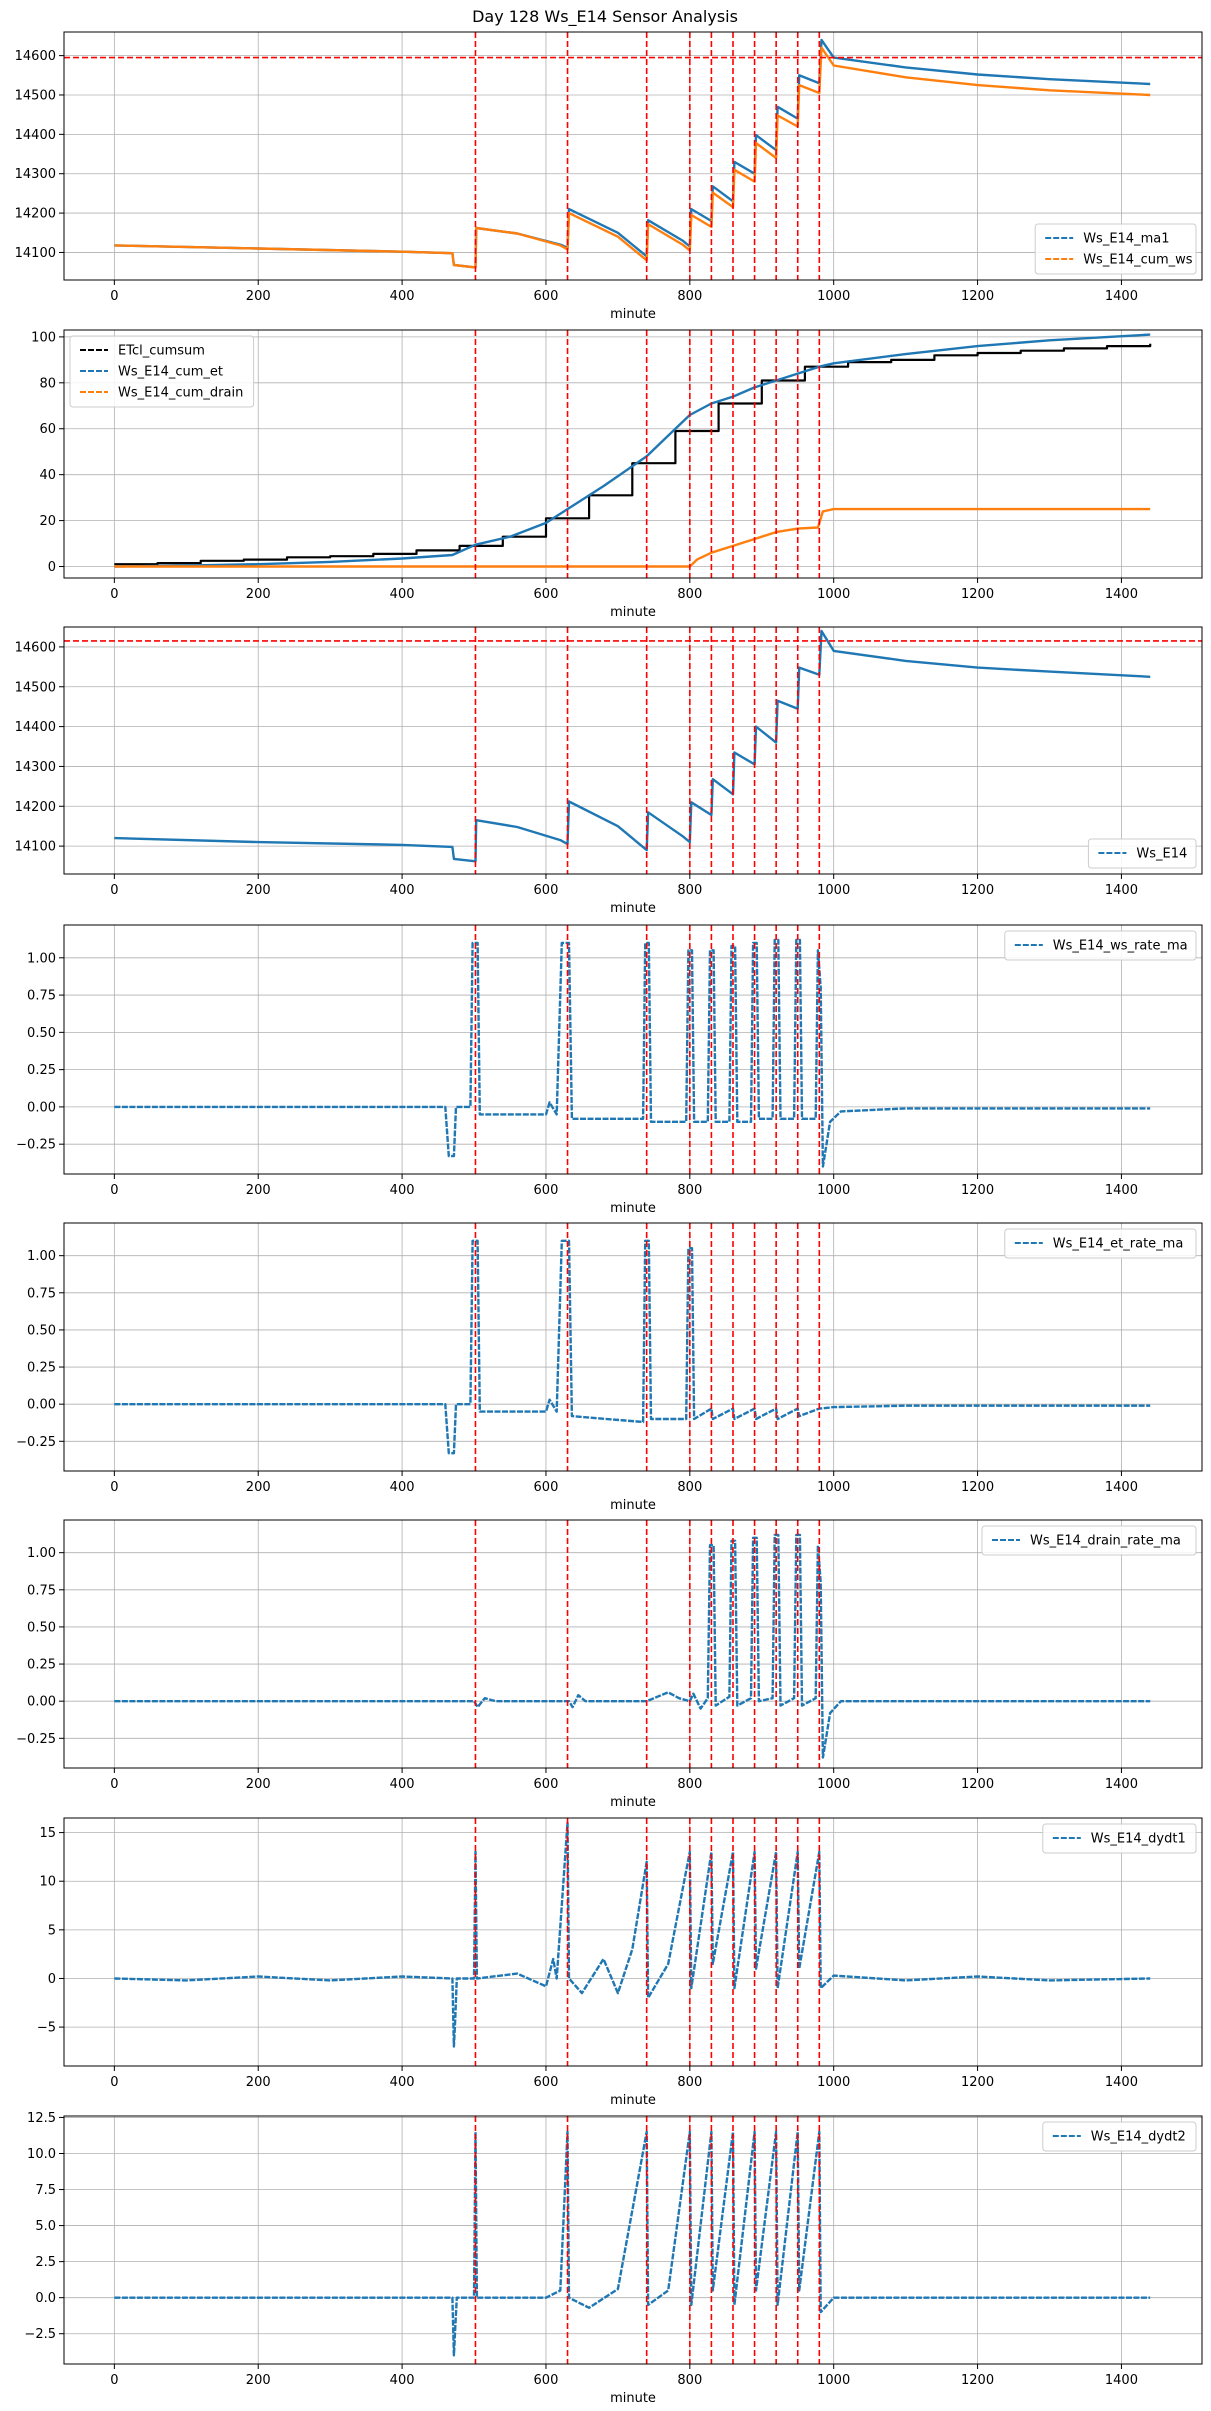 The height and width of the screenshot is (2411, 1211). What do you see at coordinates (41, 1627) in the screenshot?
I see `y-tick-label: 0.50` at bounding box center [41, 1627].